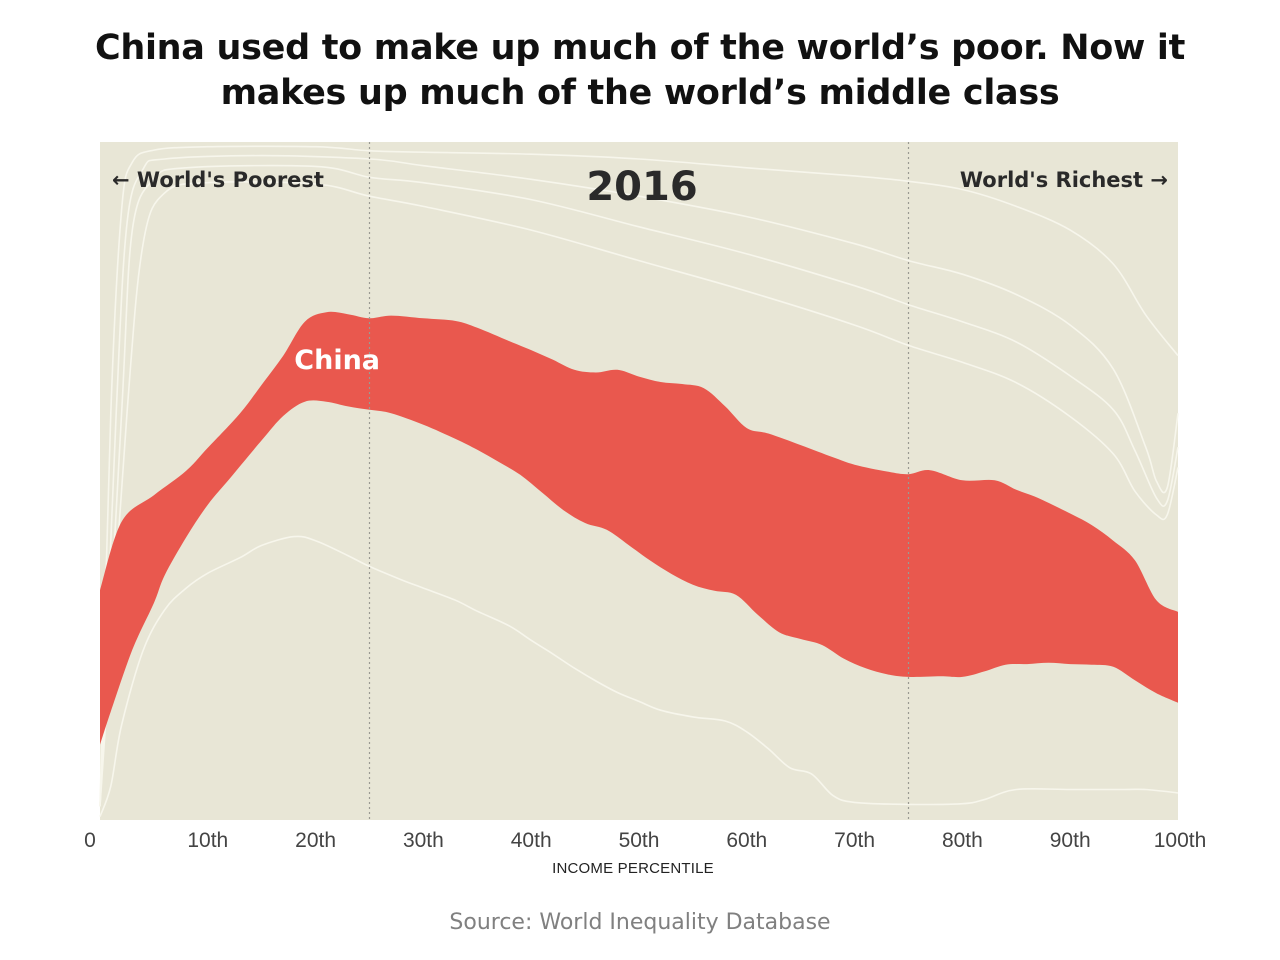  What do you see at coordinates (854, 840) in the screenshot?
I see `x-tick-label: 70th` at bounding box center [854, 840].